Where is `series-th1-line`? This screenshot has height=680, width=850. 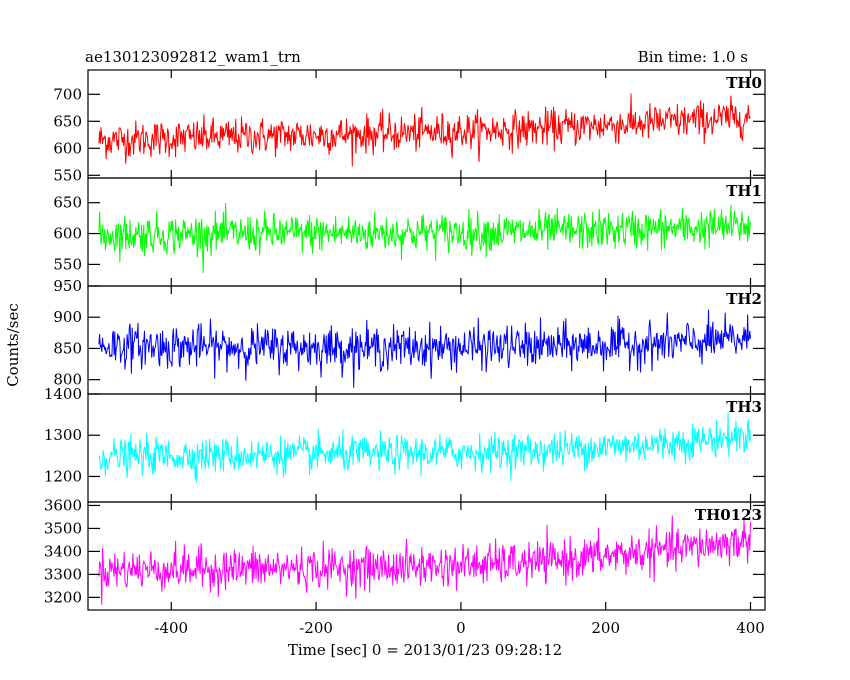
series-th1-line is located at coordinates (424, 238).